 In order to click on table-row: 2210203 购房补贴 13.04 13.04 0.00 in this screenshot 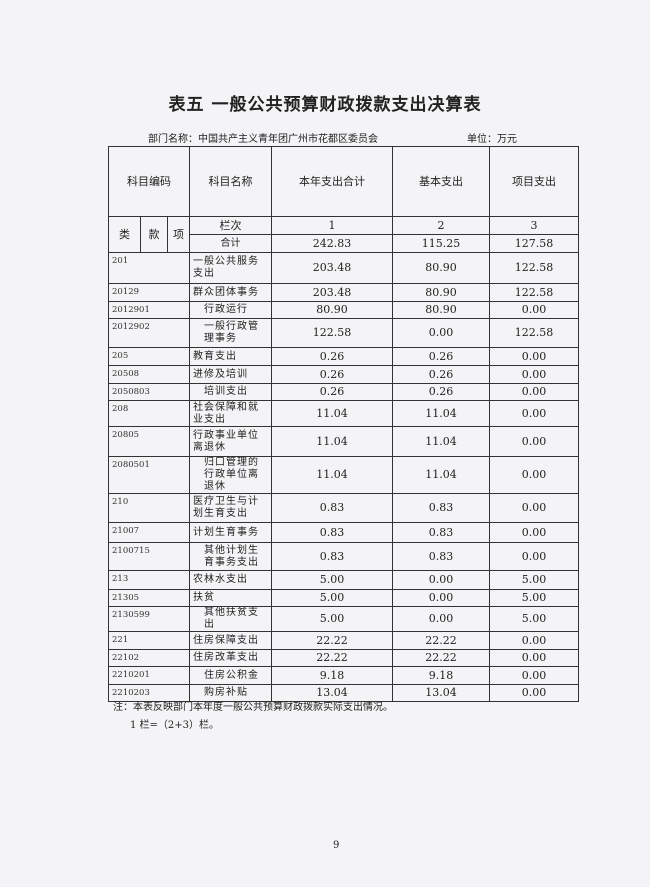, I will do `click(343, 693)`.